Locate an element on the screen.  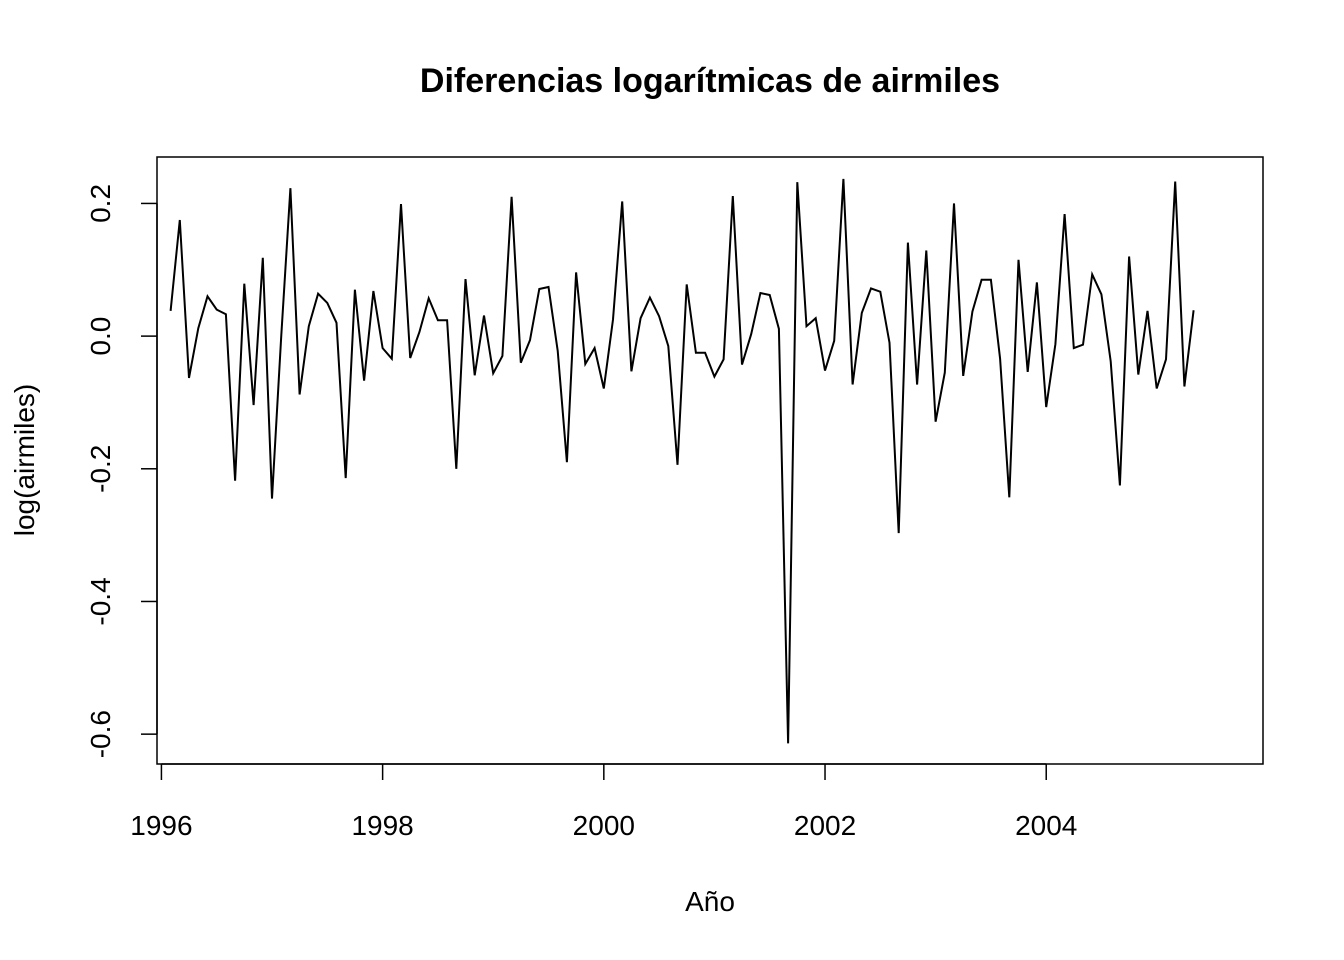
y-tick-label: -0.2 is located at coordinates (100, 469).